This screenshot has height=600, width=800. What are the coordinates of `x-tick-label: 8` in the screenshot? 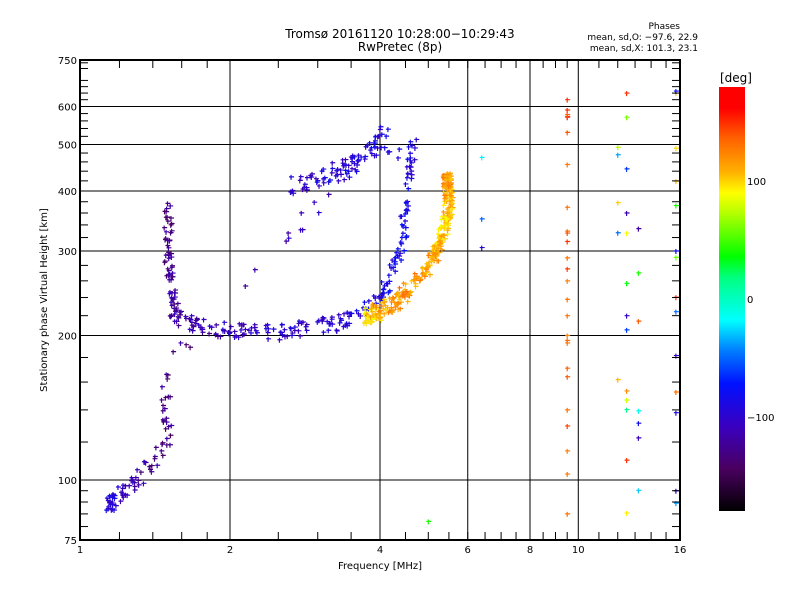 It's located at (530, 550).